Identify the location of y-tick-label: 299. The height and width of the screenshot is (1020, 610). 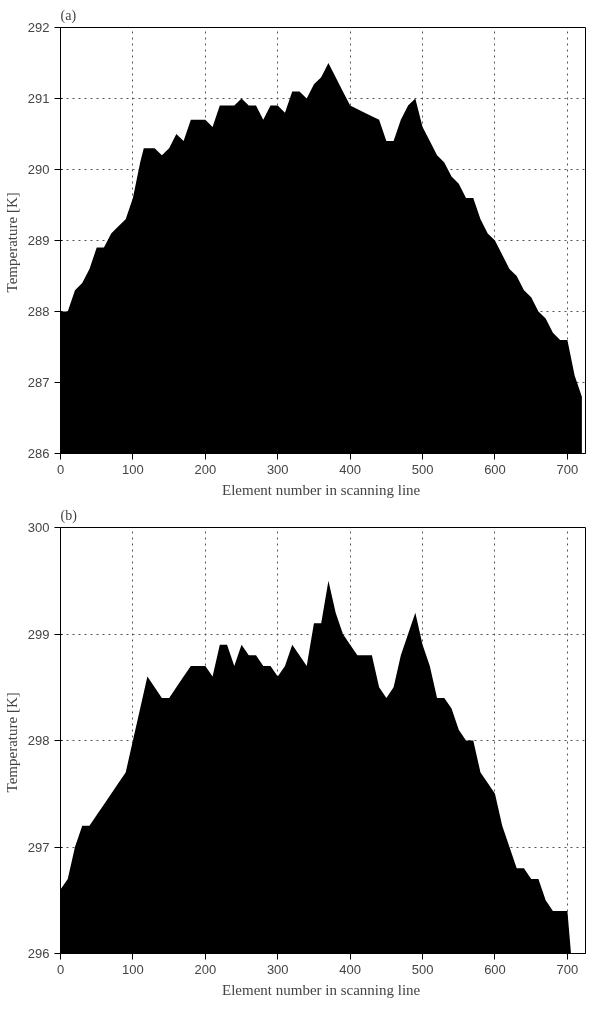
(38, 634).